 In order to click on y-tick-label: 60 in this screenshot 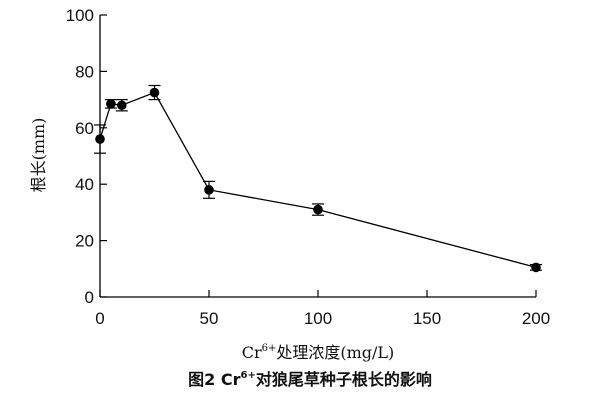, I will do `click(84, 128)`.